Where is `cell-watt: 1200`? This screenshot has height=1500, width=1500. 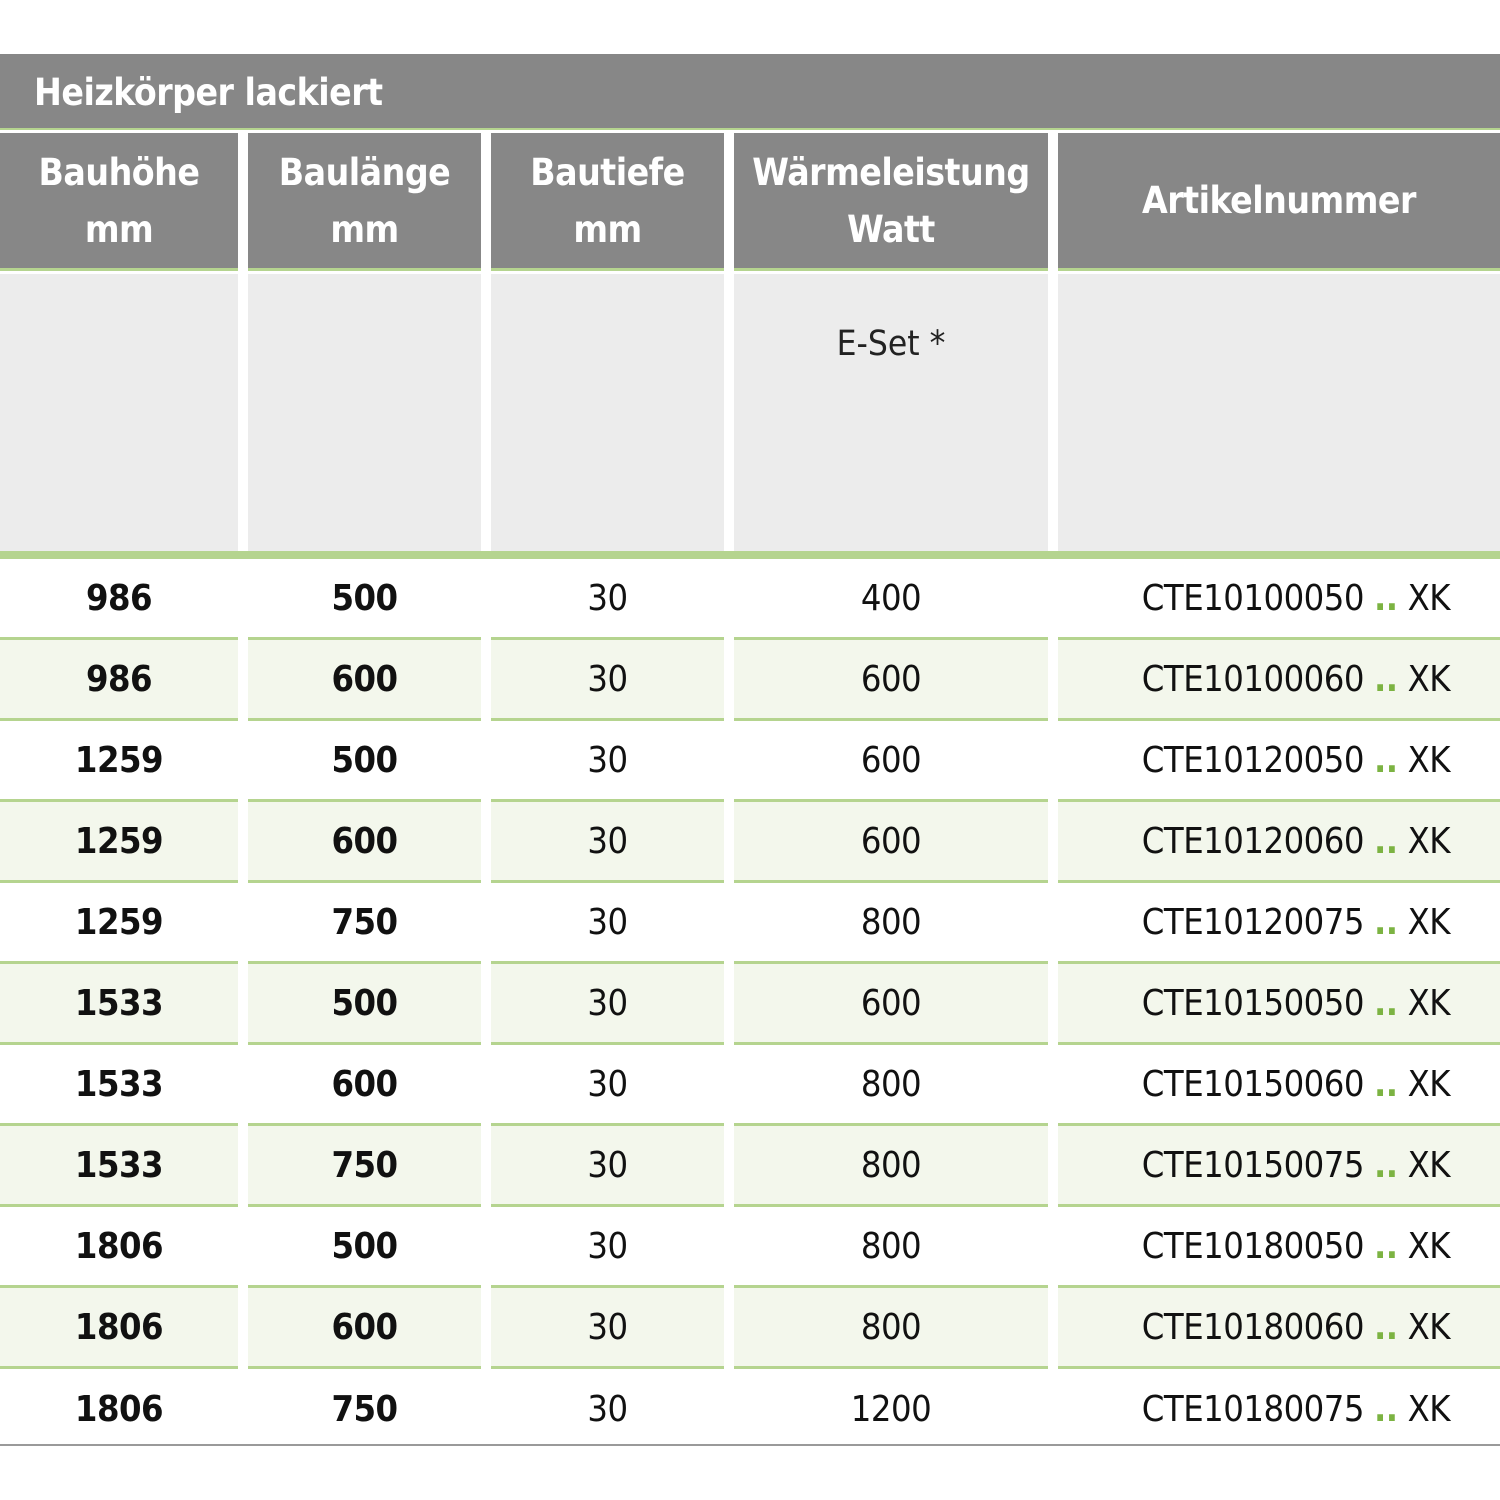 cell-watt: 1200 is located at coordinates (891, 1409).